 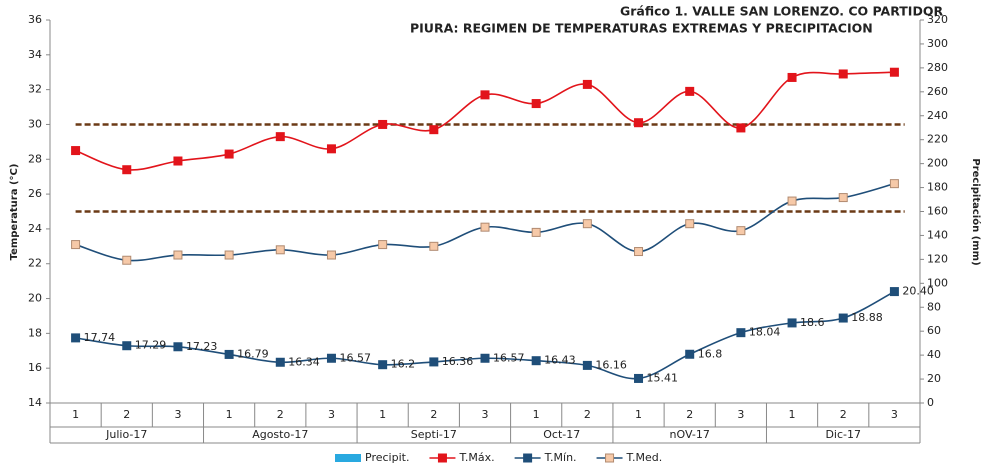 I want to click on data-label: 16.36, so click(x=458, y=361).